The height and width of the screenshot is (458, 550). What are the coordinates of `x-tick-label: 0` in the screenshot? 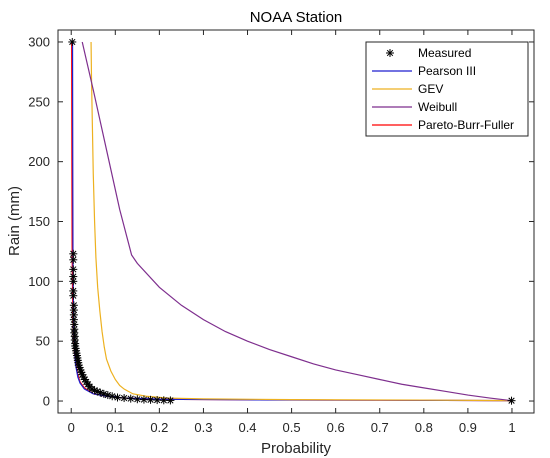 It's located at (71, 427).